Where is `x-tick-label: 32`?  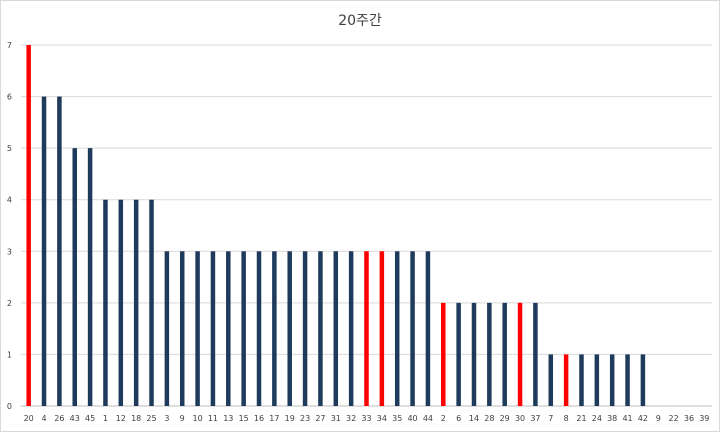
x-tick-label: 32 is located at coordinates (351, 418).